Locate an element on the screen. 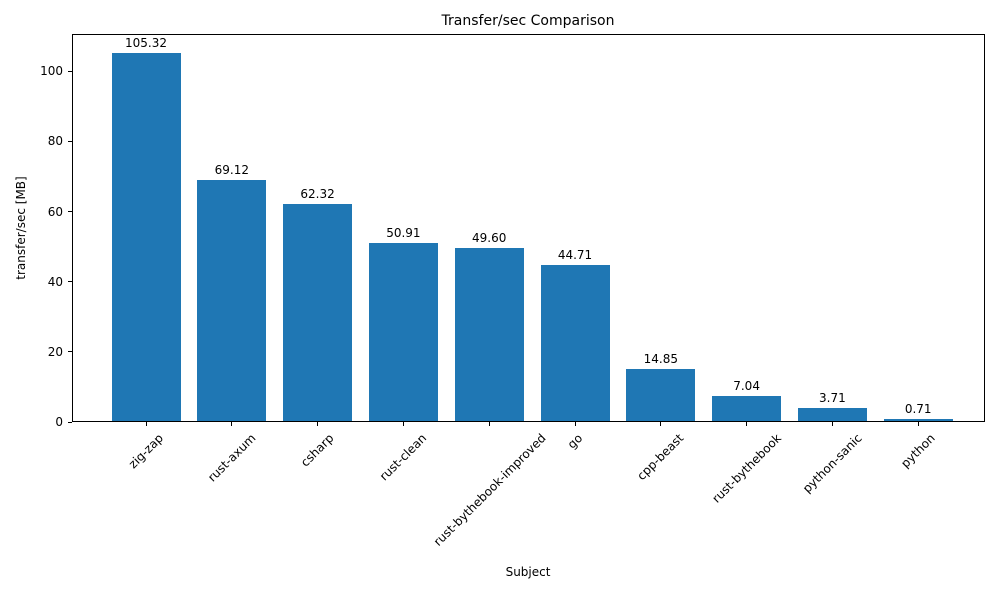  x-tick-label: python is located at coordinates (918, 451).